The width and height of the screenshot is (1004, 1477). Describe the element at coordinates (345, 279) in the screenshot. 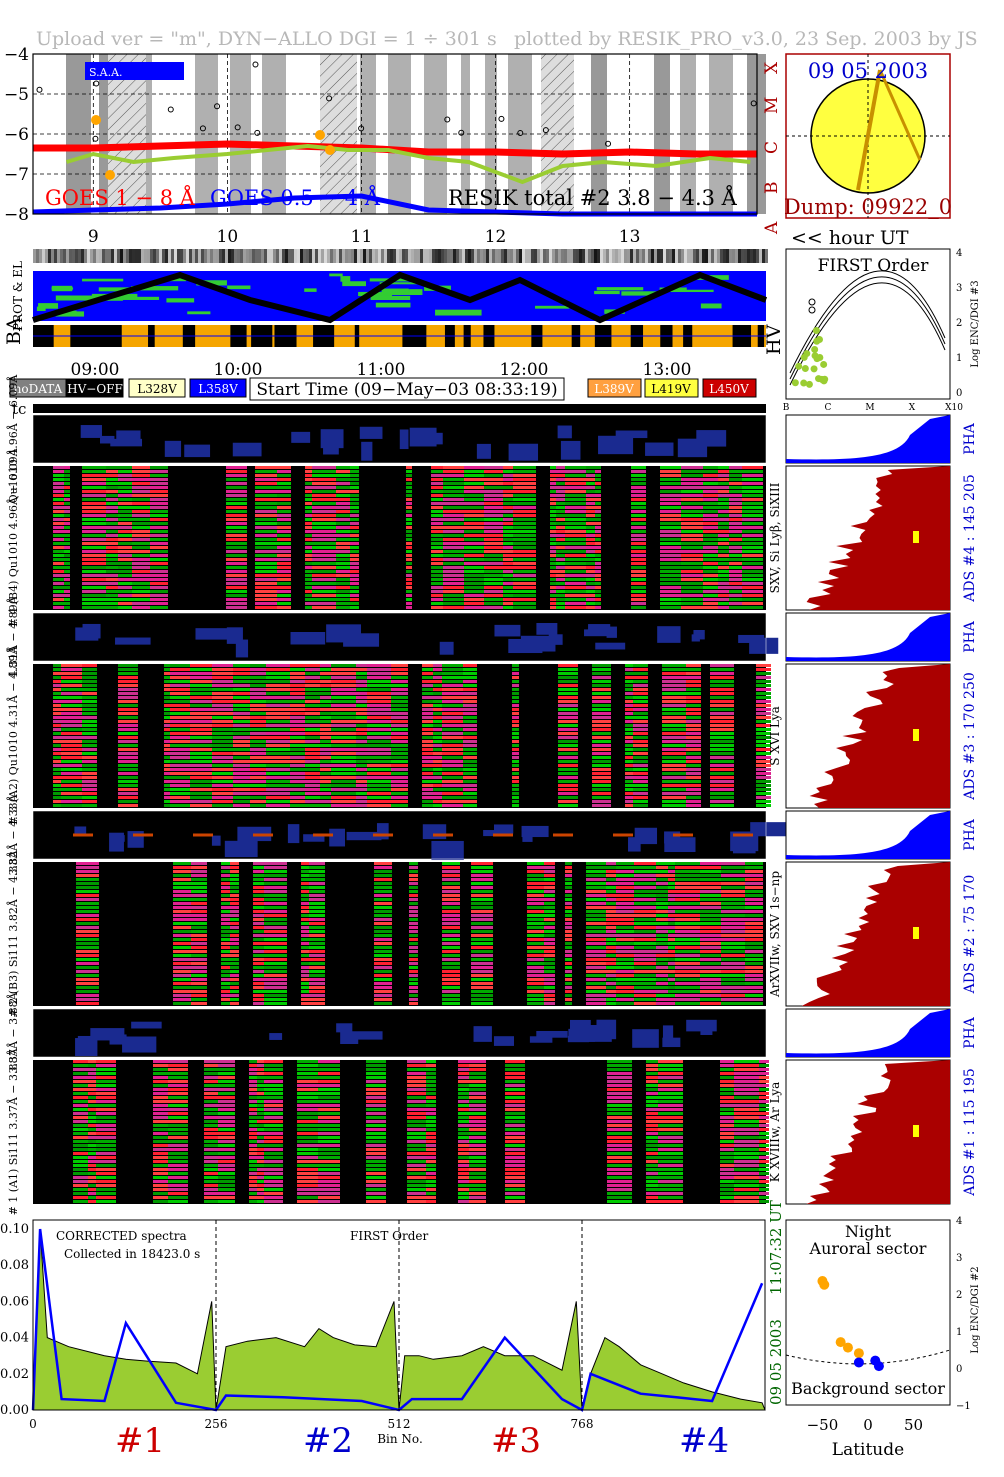

I see `prot-green` at that location.